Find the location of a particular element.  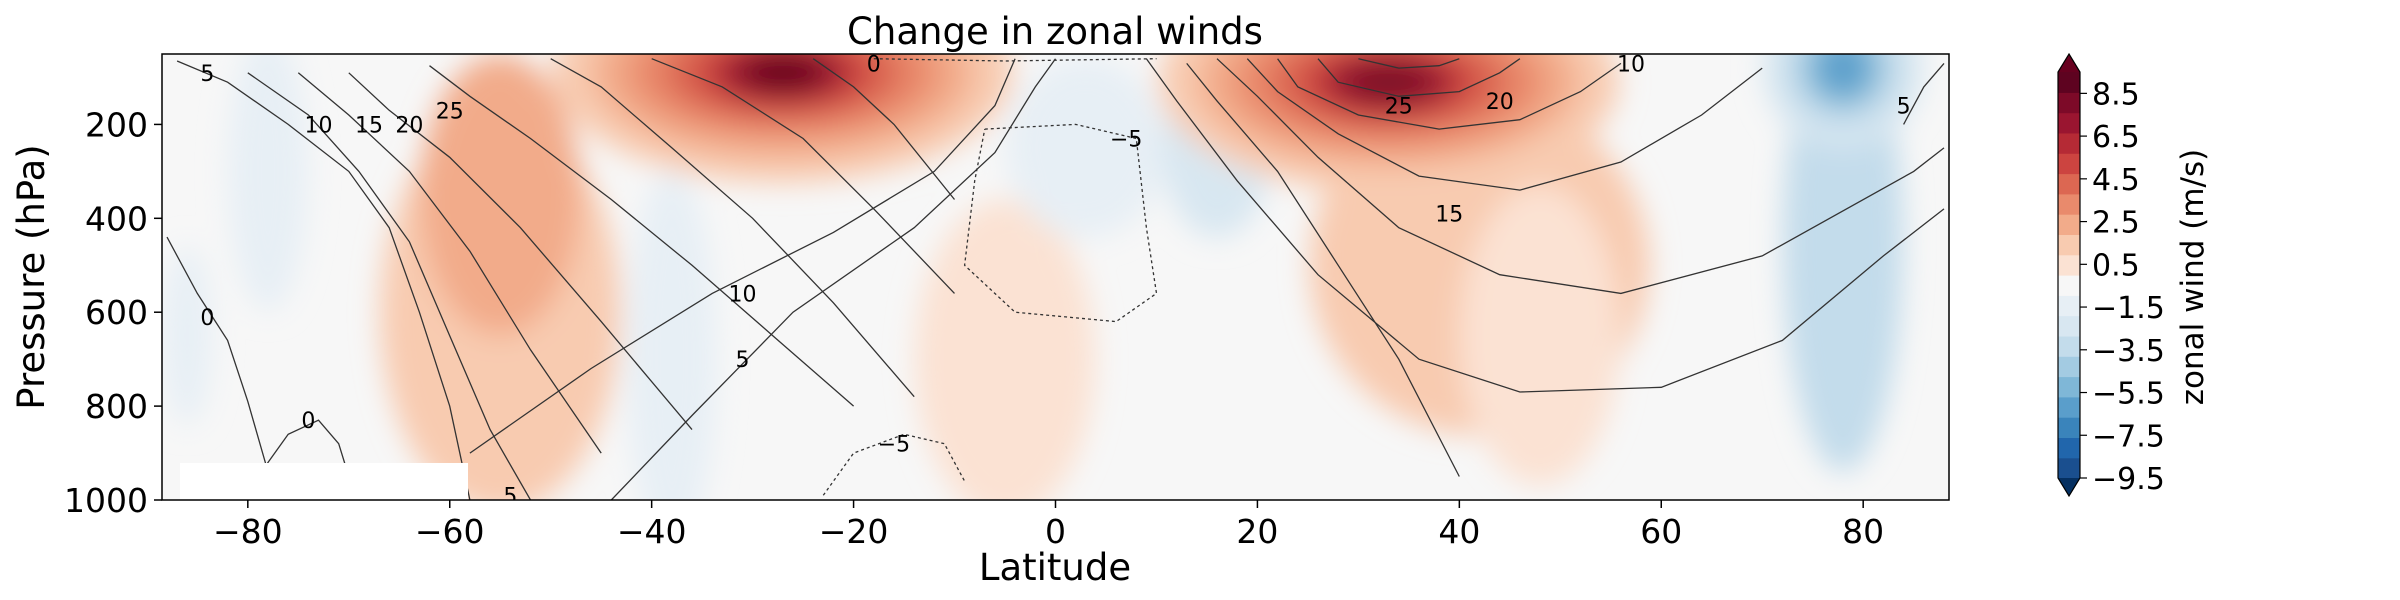

shade-nh-polar-neg is located at coordinates (1843, 263).